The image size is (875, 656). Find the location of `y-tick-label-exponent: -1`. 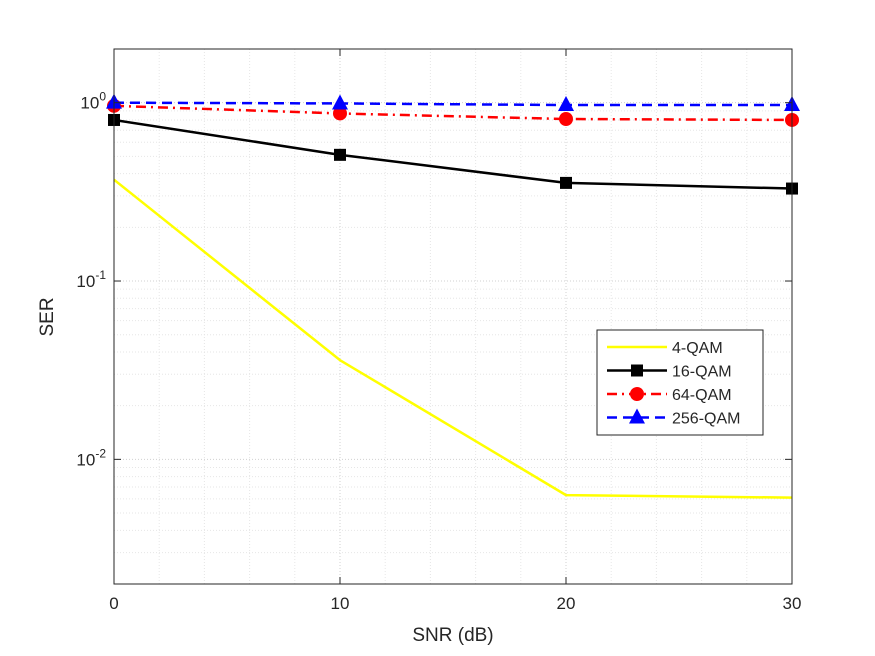

y-tick-label-exponent: -1 is located at coordinates (100, 275).